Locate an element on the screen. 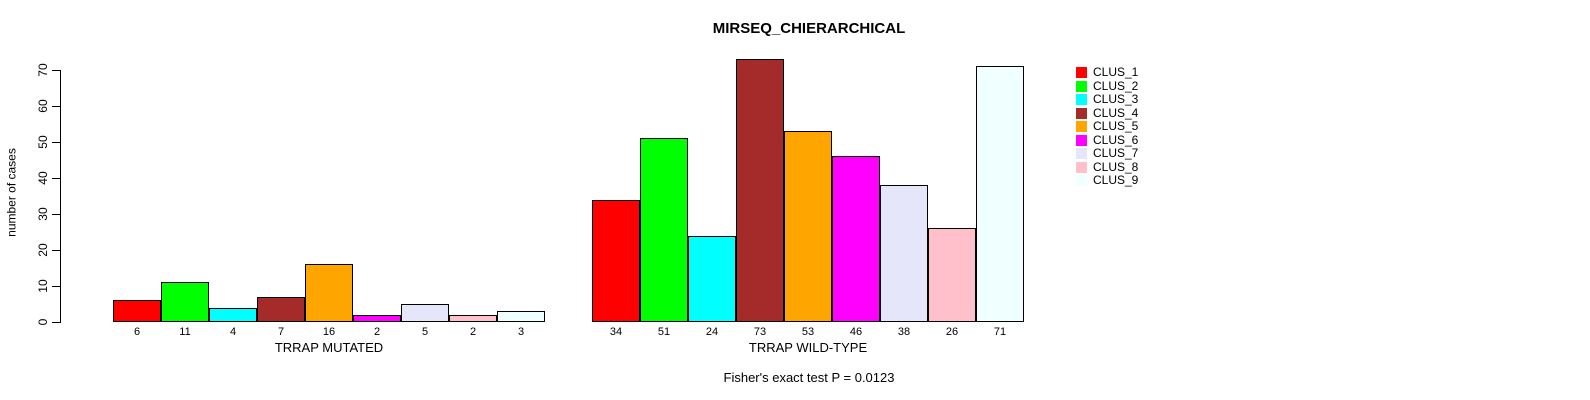  bar-value-label: 4 is located at coordinates (233, 332).